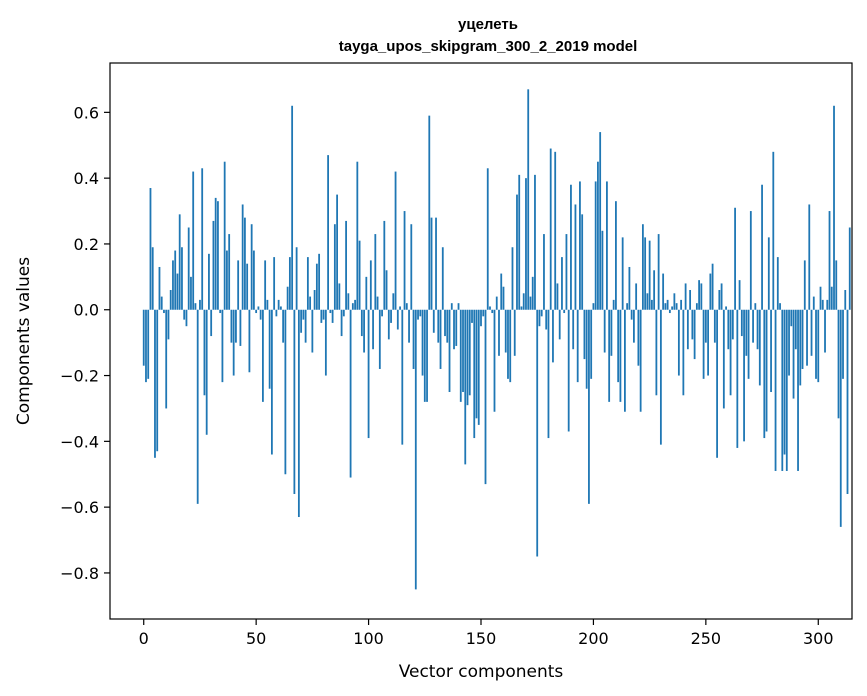  What do you see at coordinates (593, 638) in the screenshot?
I see `x-tick-label-4: 200` at bounding box center [593, 638].